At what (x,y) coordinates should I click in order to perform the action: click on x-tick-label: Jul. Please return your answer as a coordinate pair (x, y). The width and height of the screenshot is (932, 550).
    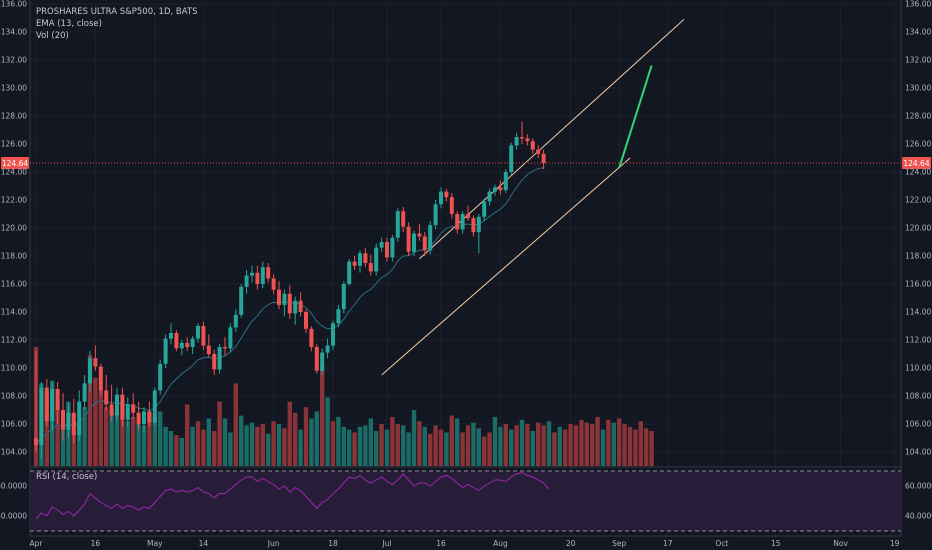
    Looking at the image, I should click on (386, 543).